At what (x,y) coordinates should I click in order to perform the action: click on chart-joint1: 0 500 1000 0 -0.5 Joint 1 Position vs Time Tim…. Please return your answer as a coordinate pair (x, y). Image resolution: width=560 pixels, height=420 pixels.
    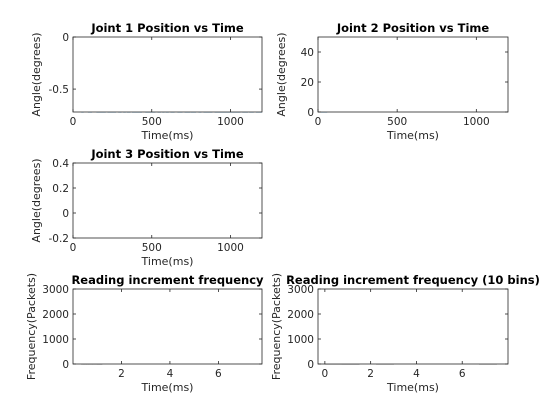
    Looking at the image, I should click on (146, 81).